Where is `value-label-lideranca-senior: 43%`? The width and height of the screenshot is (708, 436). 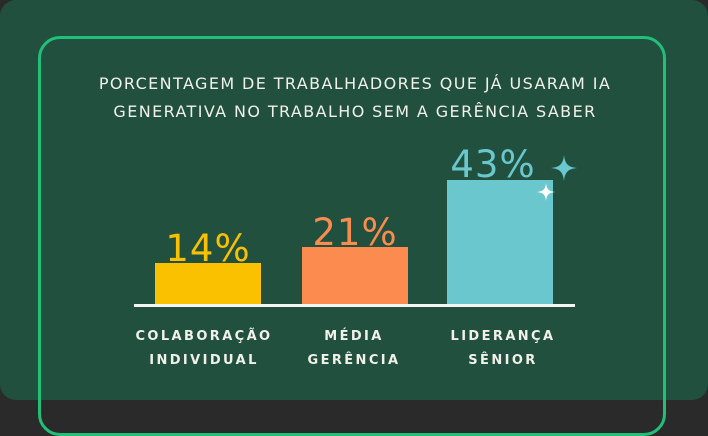 value-label-lideranca-senior: 43% is located at coordinates (493, 164).